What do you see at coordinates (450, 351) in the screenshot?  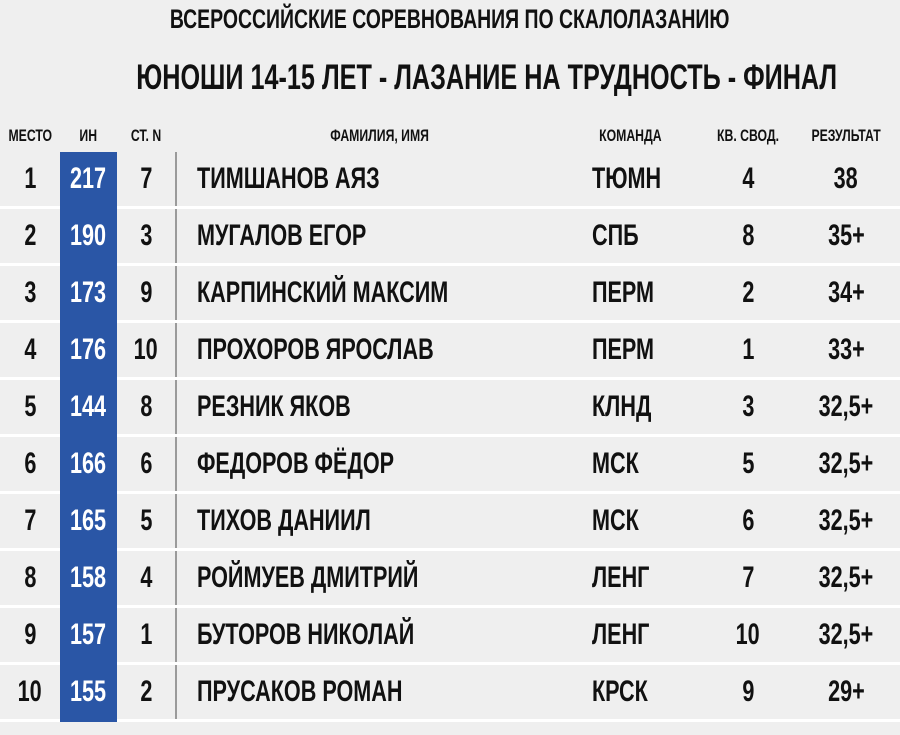 I see `table-row: 4 176 10 ПРОХОРОВ ЯРОСЛАВ ПЕРМ 1 33+` at bounding box center [450, 351].